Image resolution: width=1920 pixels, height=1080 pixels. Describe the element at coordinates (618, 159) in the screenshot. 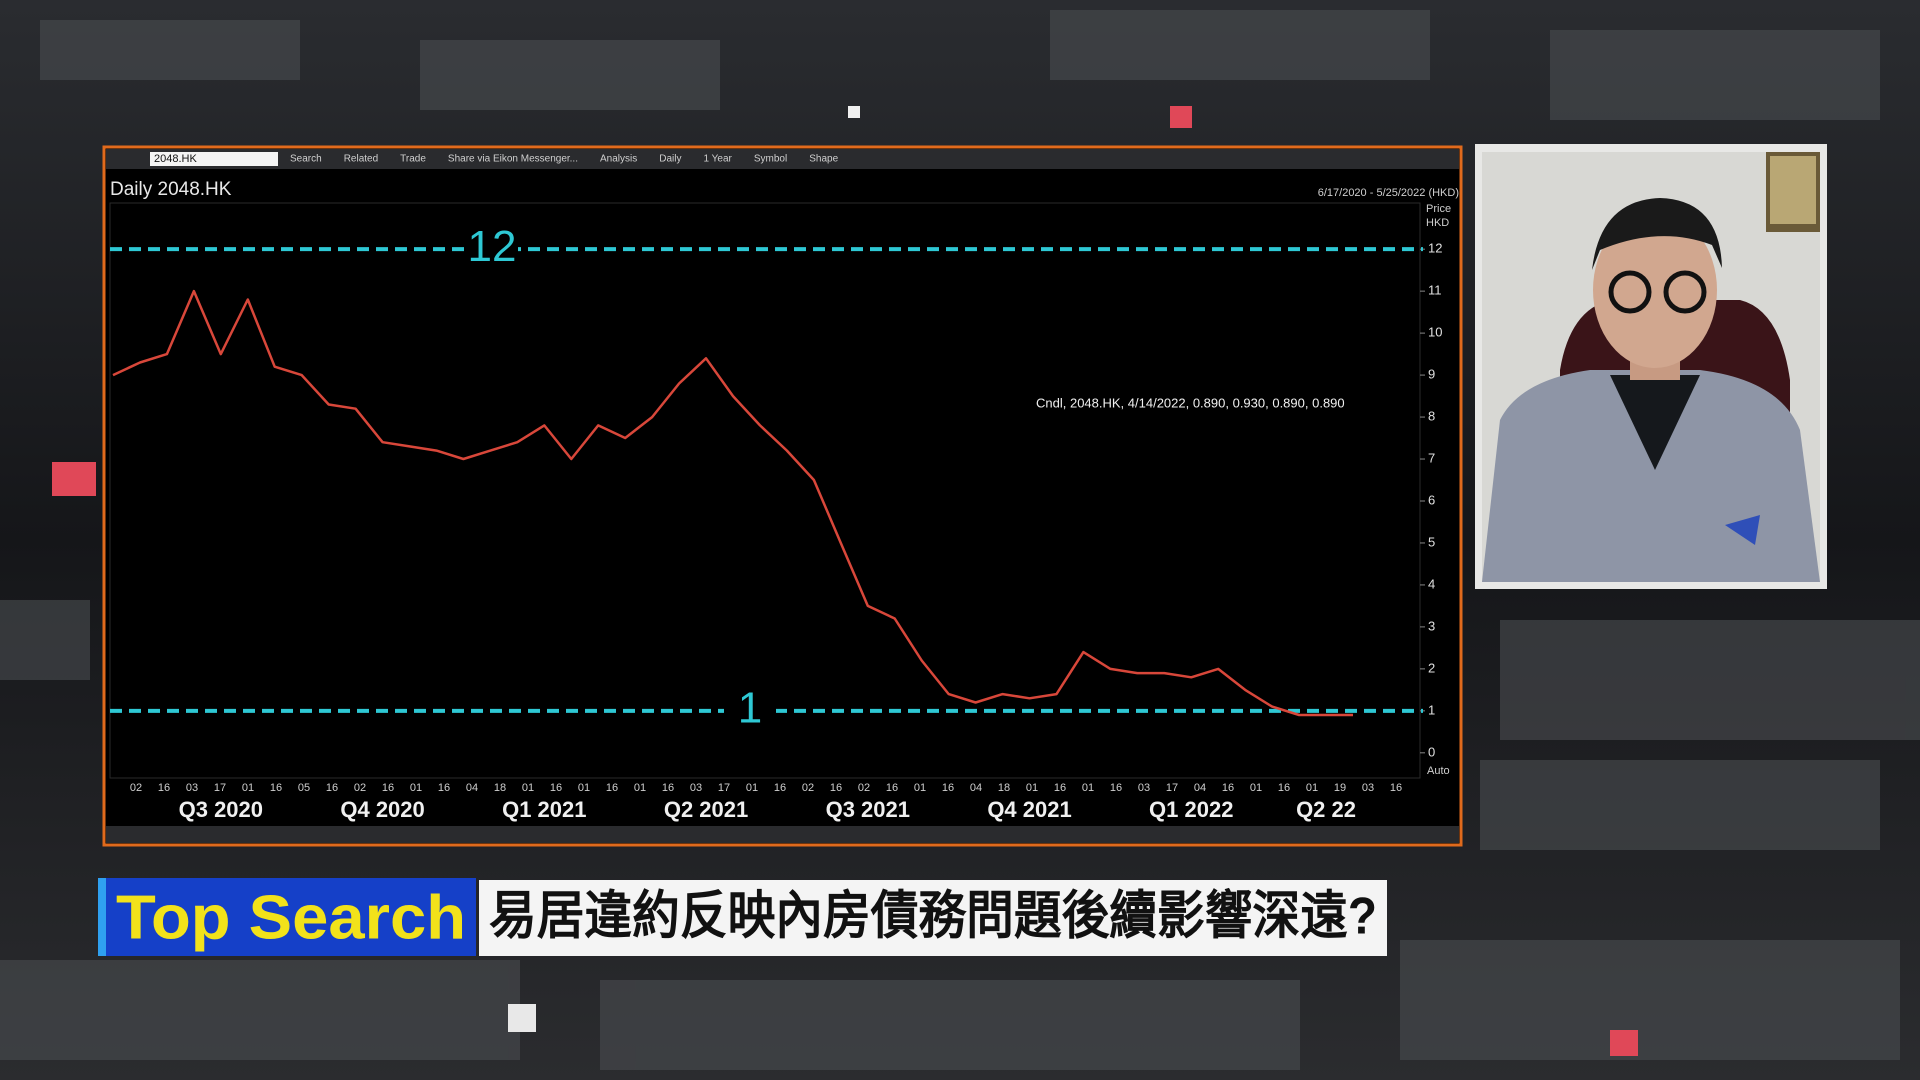

I see `toolbar-item: Analysis` at that location.